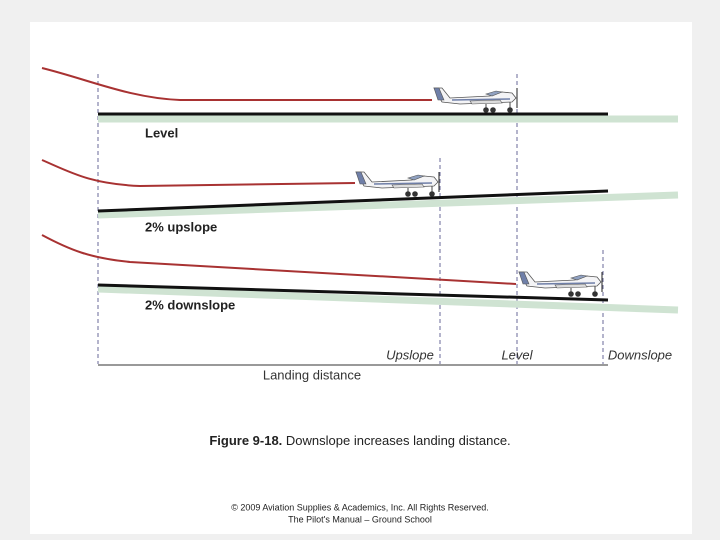  I want to click on marker-label: Downslope, so click(640, 354).